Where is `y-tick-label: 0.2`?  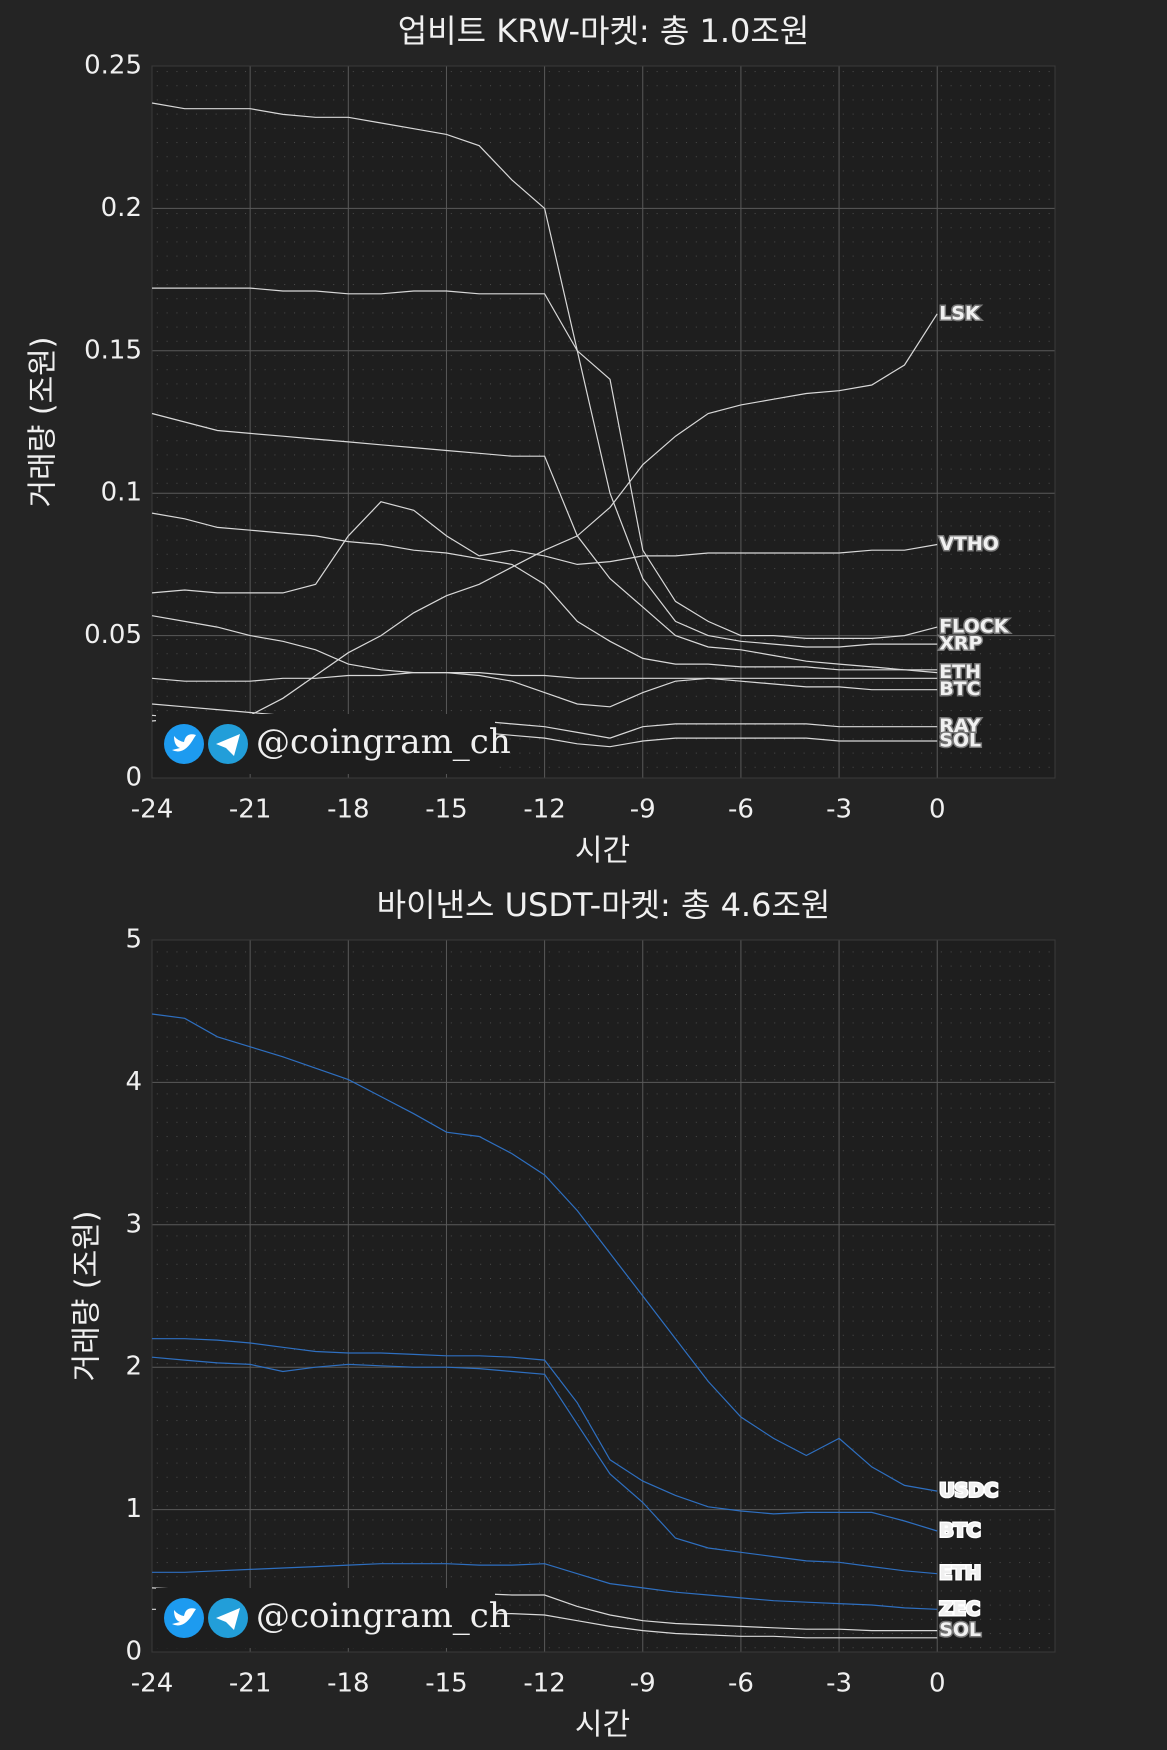
y-tick-label: 0.2 is located at coordinates (121, 208).